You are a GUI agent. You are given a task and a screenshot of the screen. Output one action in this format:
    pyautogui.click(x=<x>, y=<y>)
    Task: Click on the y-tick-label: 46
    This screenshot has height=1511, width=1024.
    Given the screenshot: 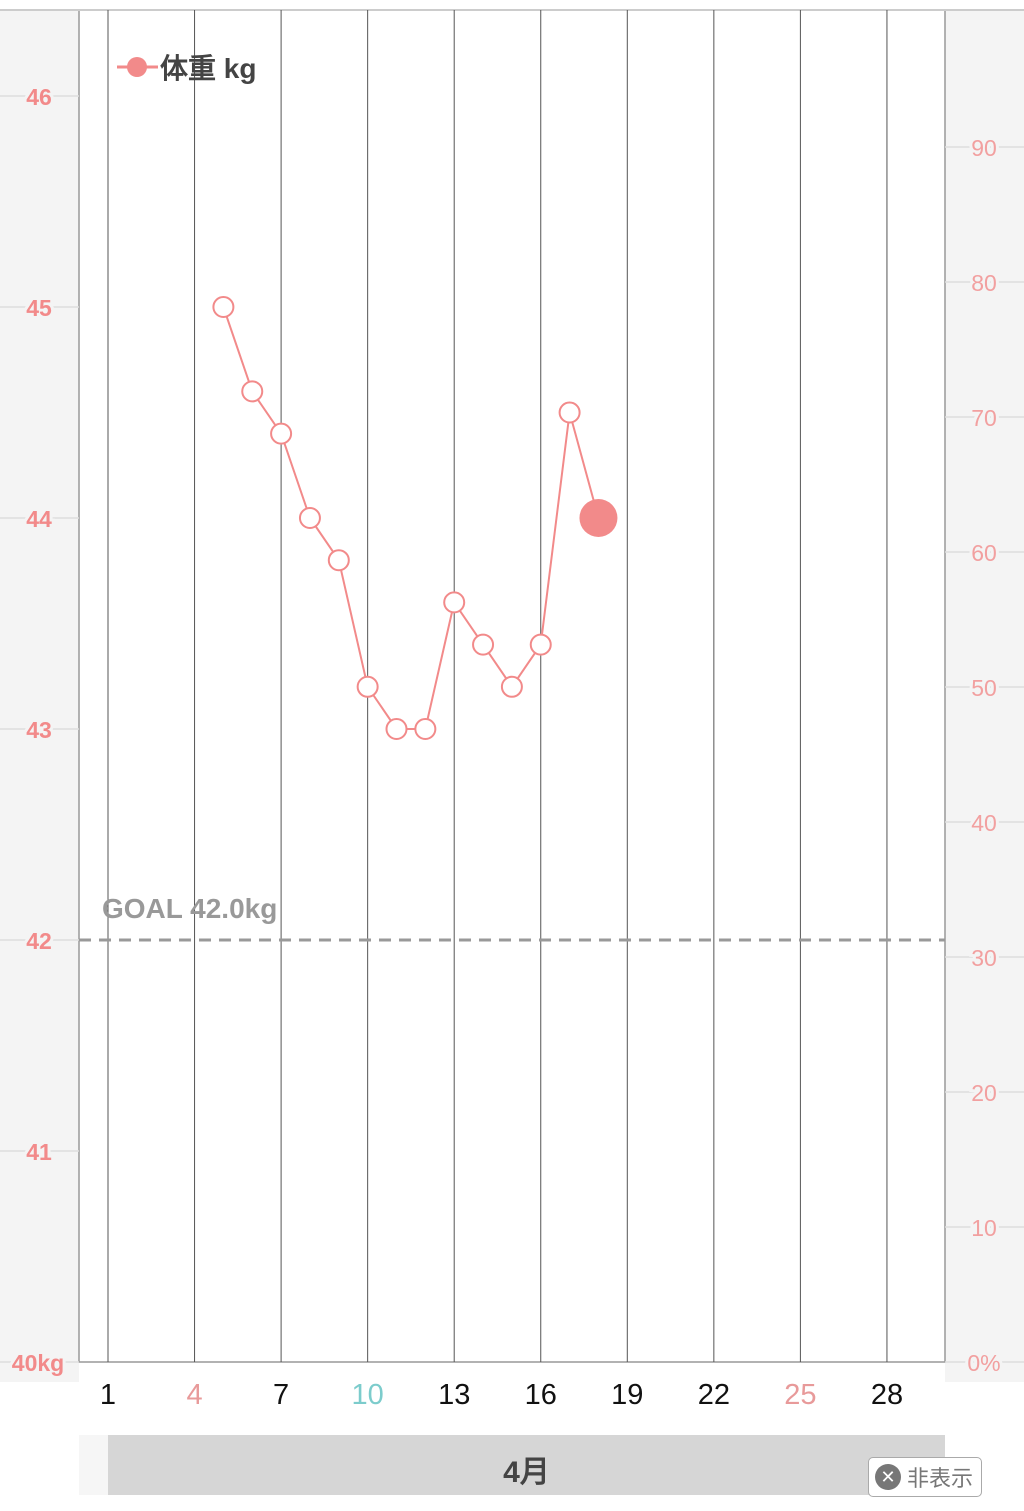 What is the action you would take?
    pyautogui.click(x=39, y=97)
    